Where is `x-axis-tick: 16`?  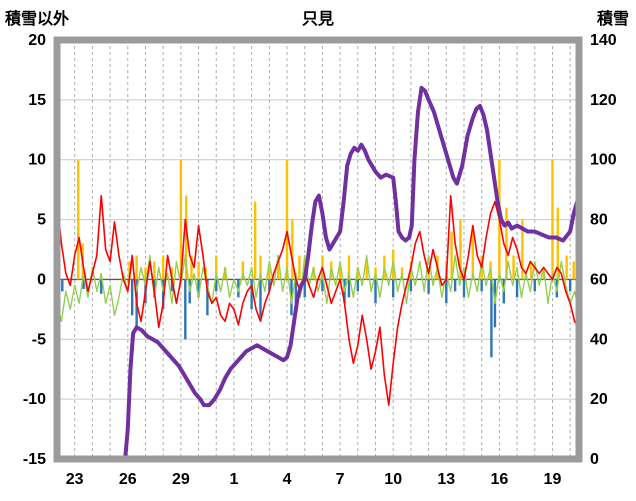 x-axis-tick: 16 is located at coordinates (499, 479).